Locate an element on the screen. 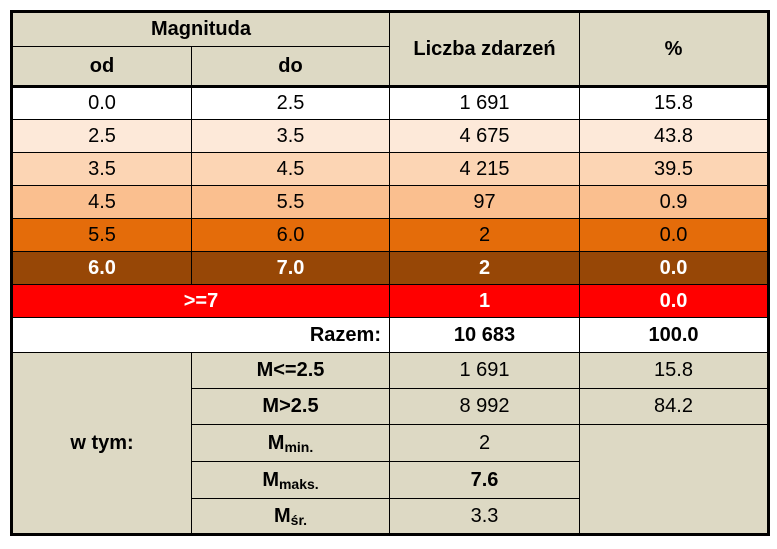 This screenshot has height=549, width=777. cell: 100.0 is located at coordinates (674, 335).